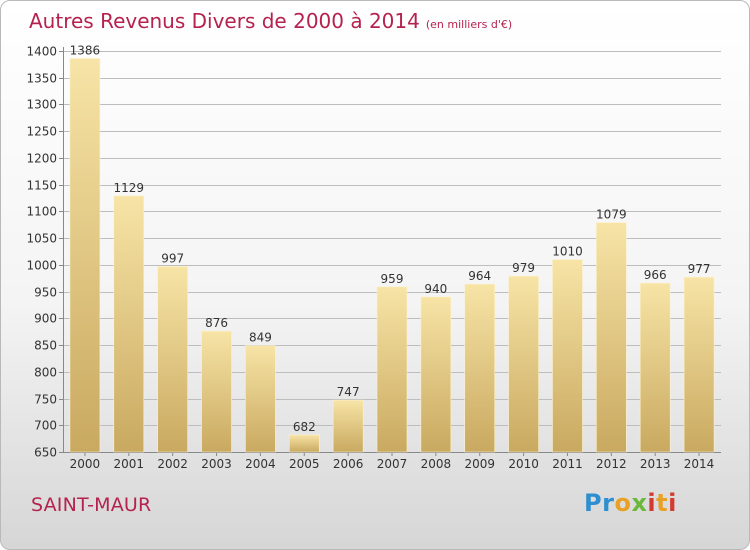 The height and width of the screenshot is (550, 750). Describe the element at coordinates (655, 464) in the screenshot. I see `x-tick-label: 2013` at that location.